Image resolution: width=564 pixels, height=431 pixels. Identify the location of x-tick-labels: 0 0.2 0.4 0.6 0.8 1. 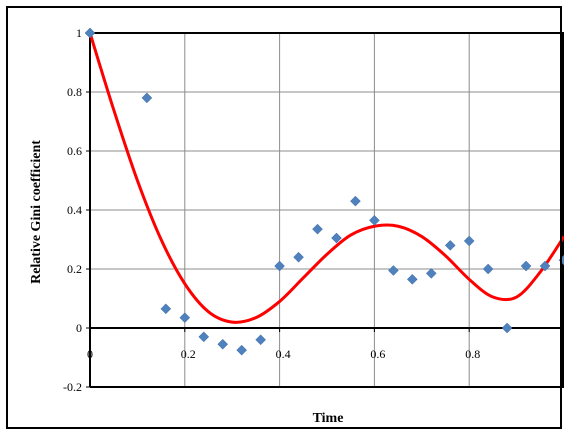
(325, 354).